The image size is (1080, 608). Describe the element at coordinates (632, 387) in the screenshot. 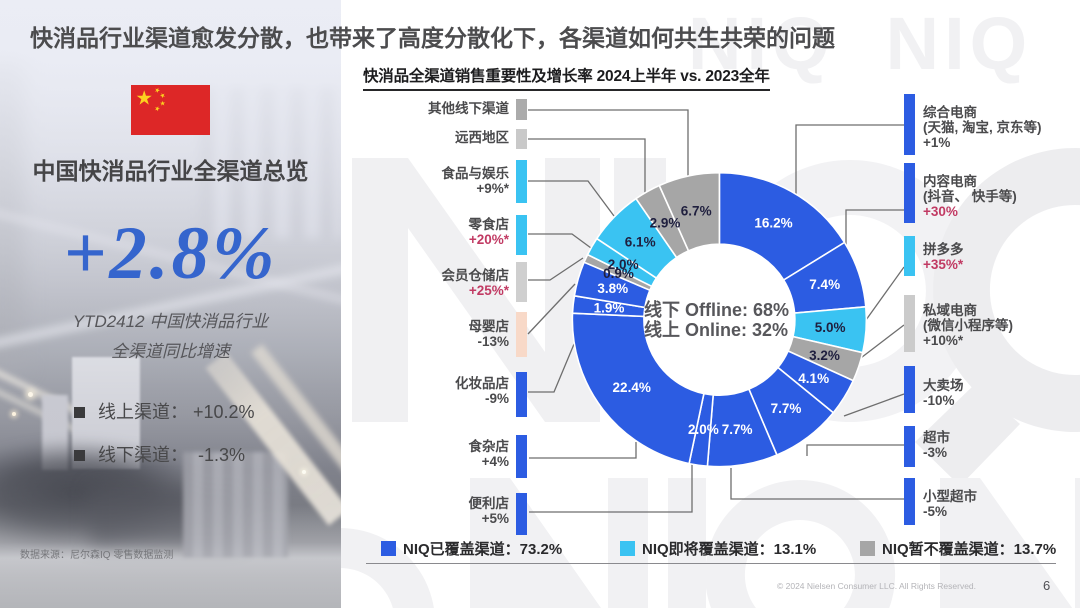

I see `svg-text: 22.4%` at that location.